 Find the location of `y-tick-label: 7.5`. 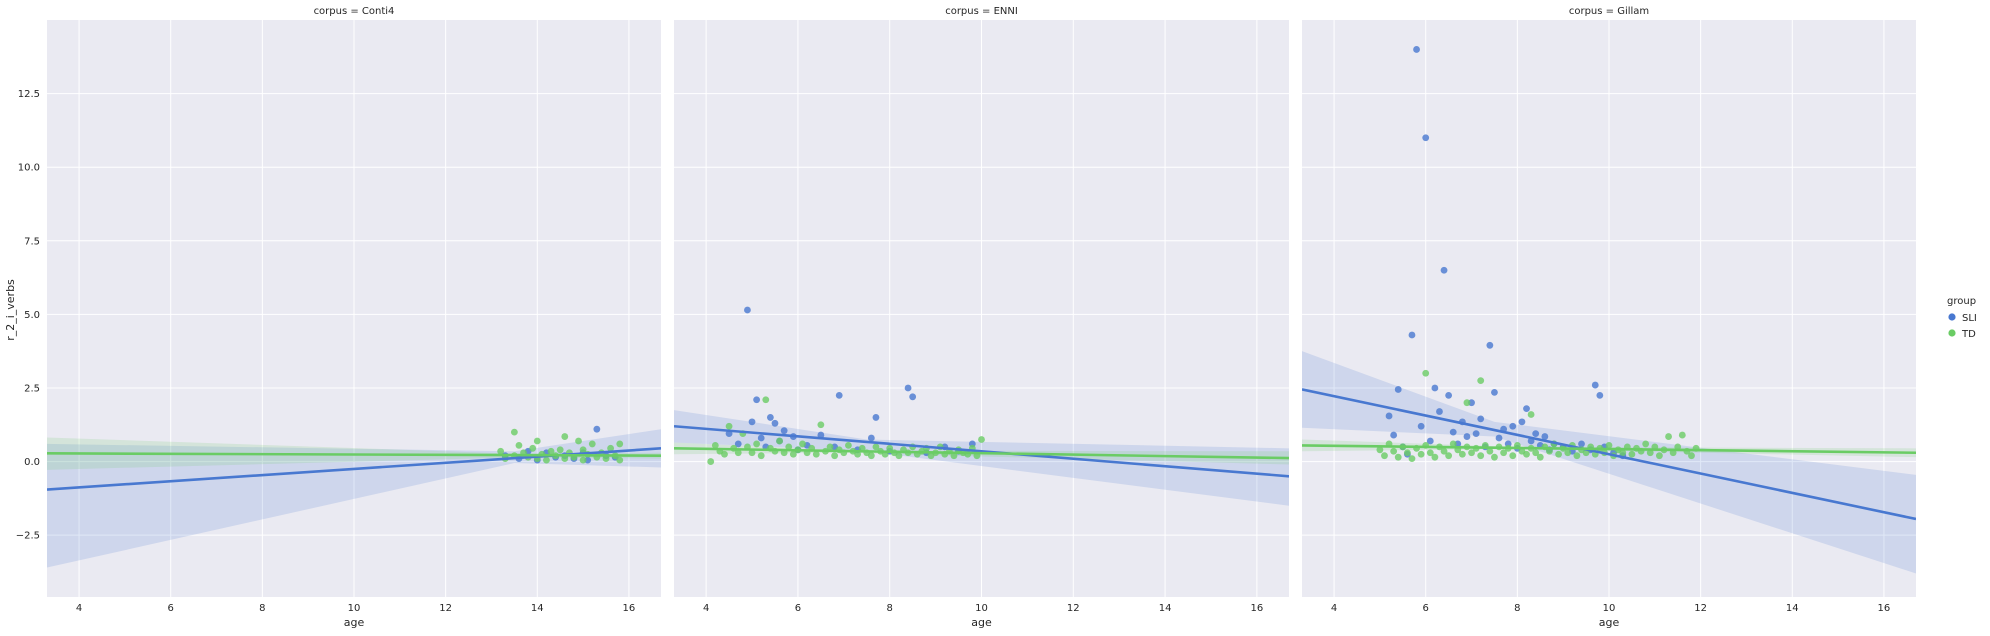

y-tick-label: 7.5 is located at coordinates (32, 241).